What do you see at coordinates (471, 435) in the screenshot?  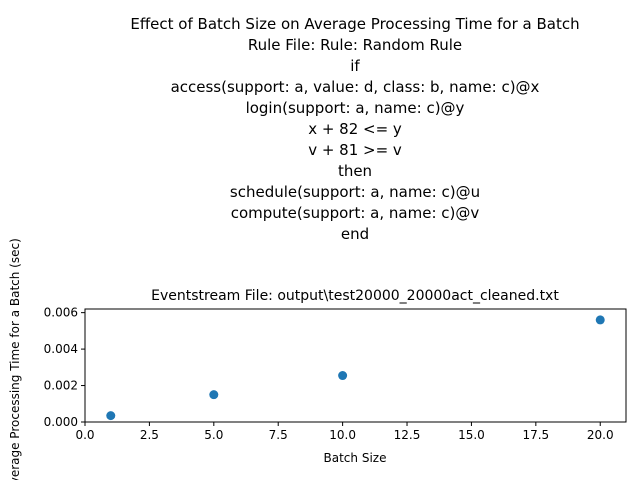 I see `x-tick-label: 15.0` at bounding box center [471, 435].